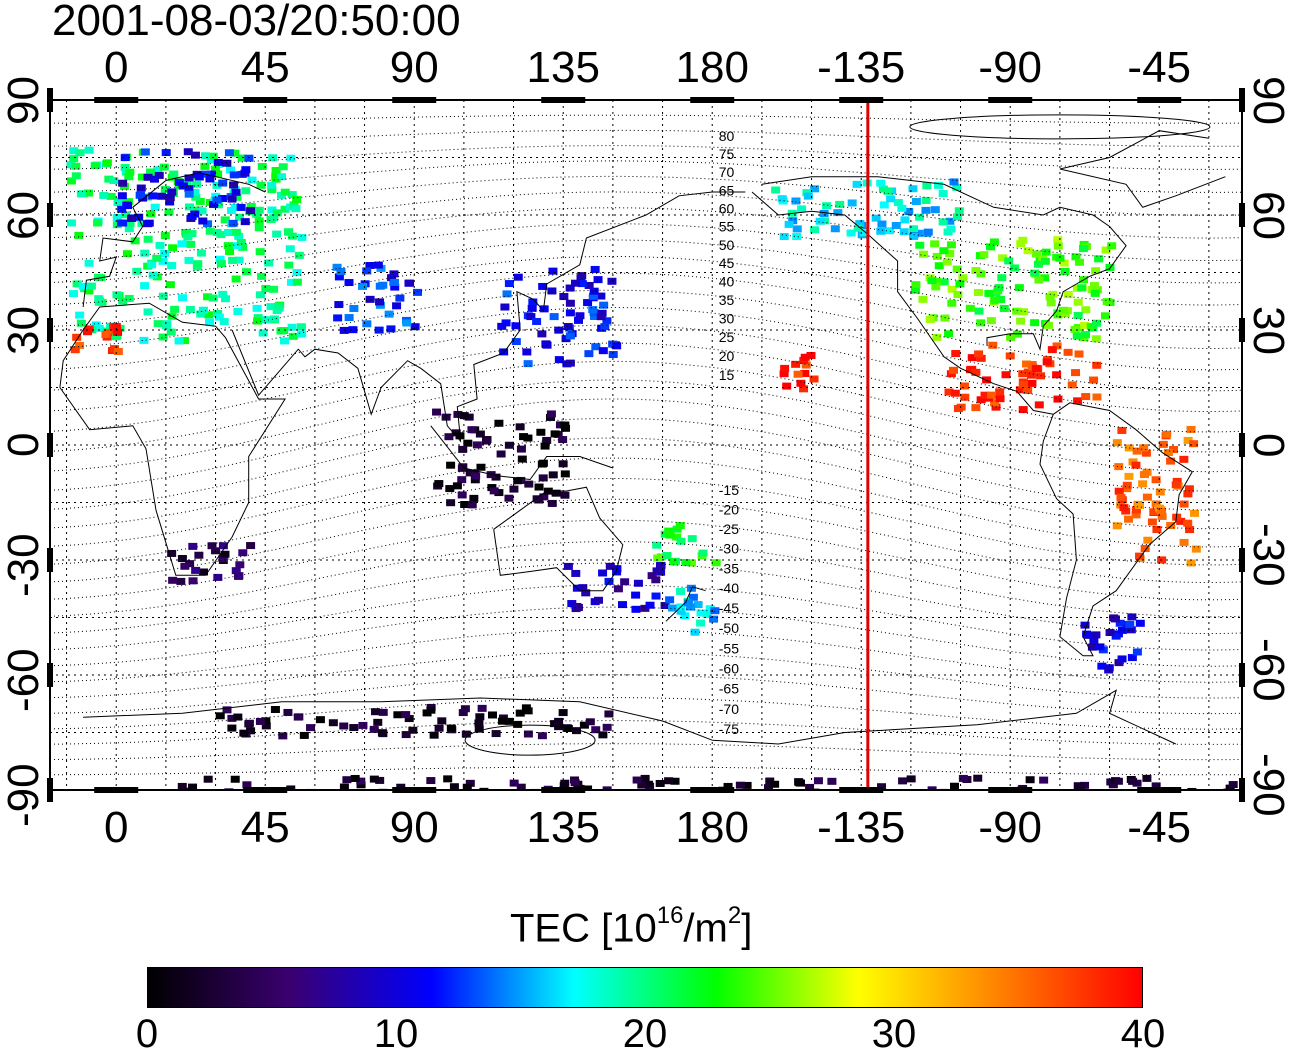 The image size is (1292, 1057). What do you see at coordinates (1010, 827) in the screenshot?
I see `longitude-tick-label: -90` at bounding box center [1010, 827].